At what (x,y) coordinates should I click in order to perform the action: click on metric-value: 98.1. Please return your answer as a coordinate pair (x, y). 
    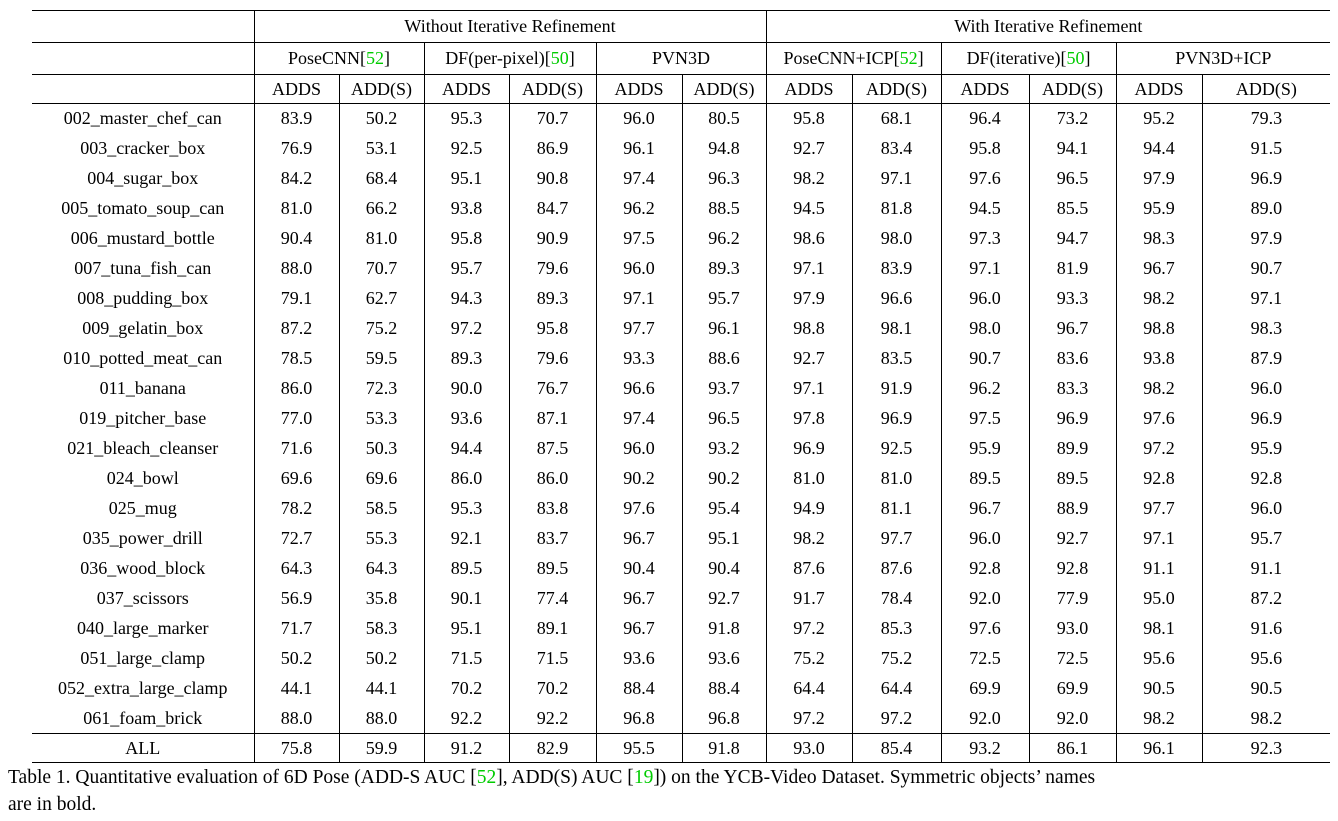
    Looking at the image, I should click on (1159, 628).